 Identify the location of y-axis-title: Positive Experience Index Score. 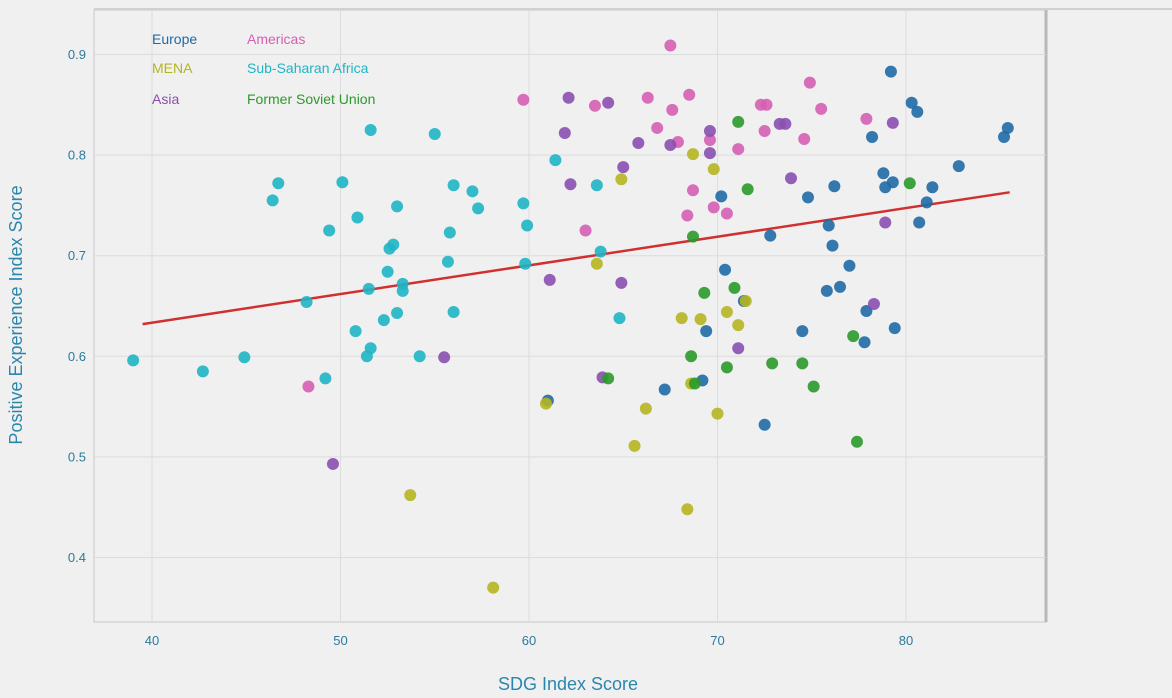
(16, 314).